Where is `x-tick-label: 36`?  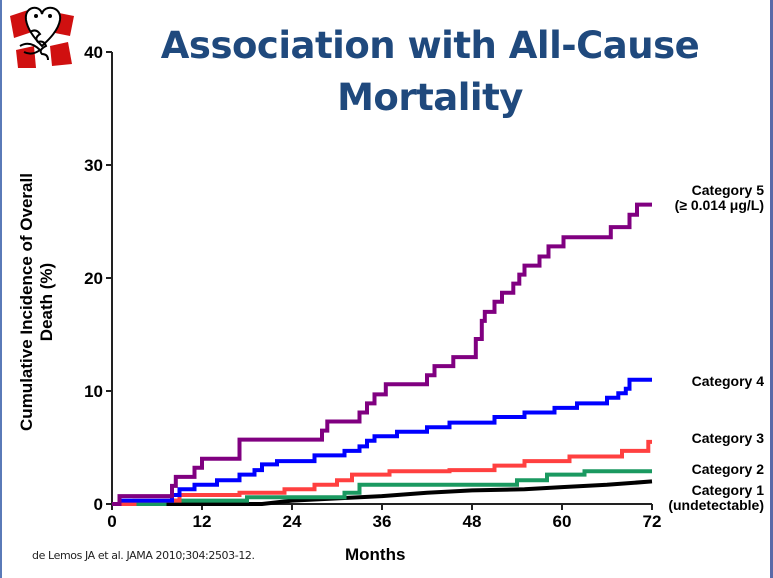 x-tick-label: 36 is located at coordinates (382, 521).